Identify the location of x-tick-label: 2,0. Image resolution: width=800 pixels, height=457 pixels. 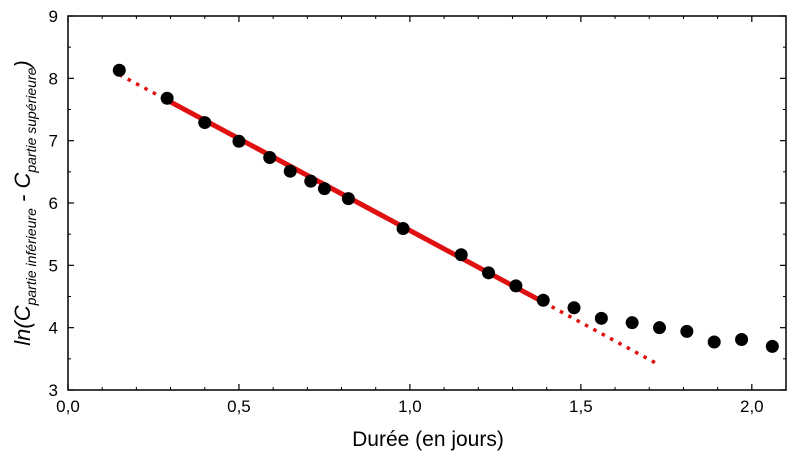
(752, 406).